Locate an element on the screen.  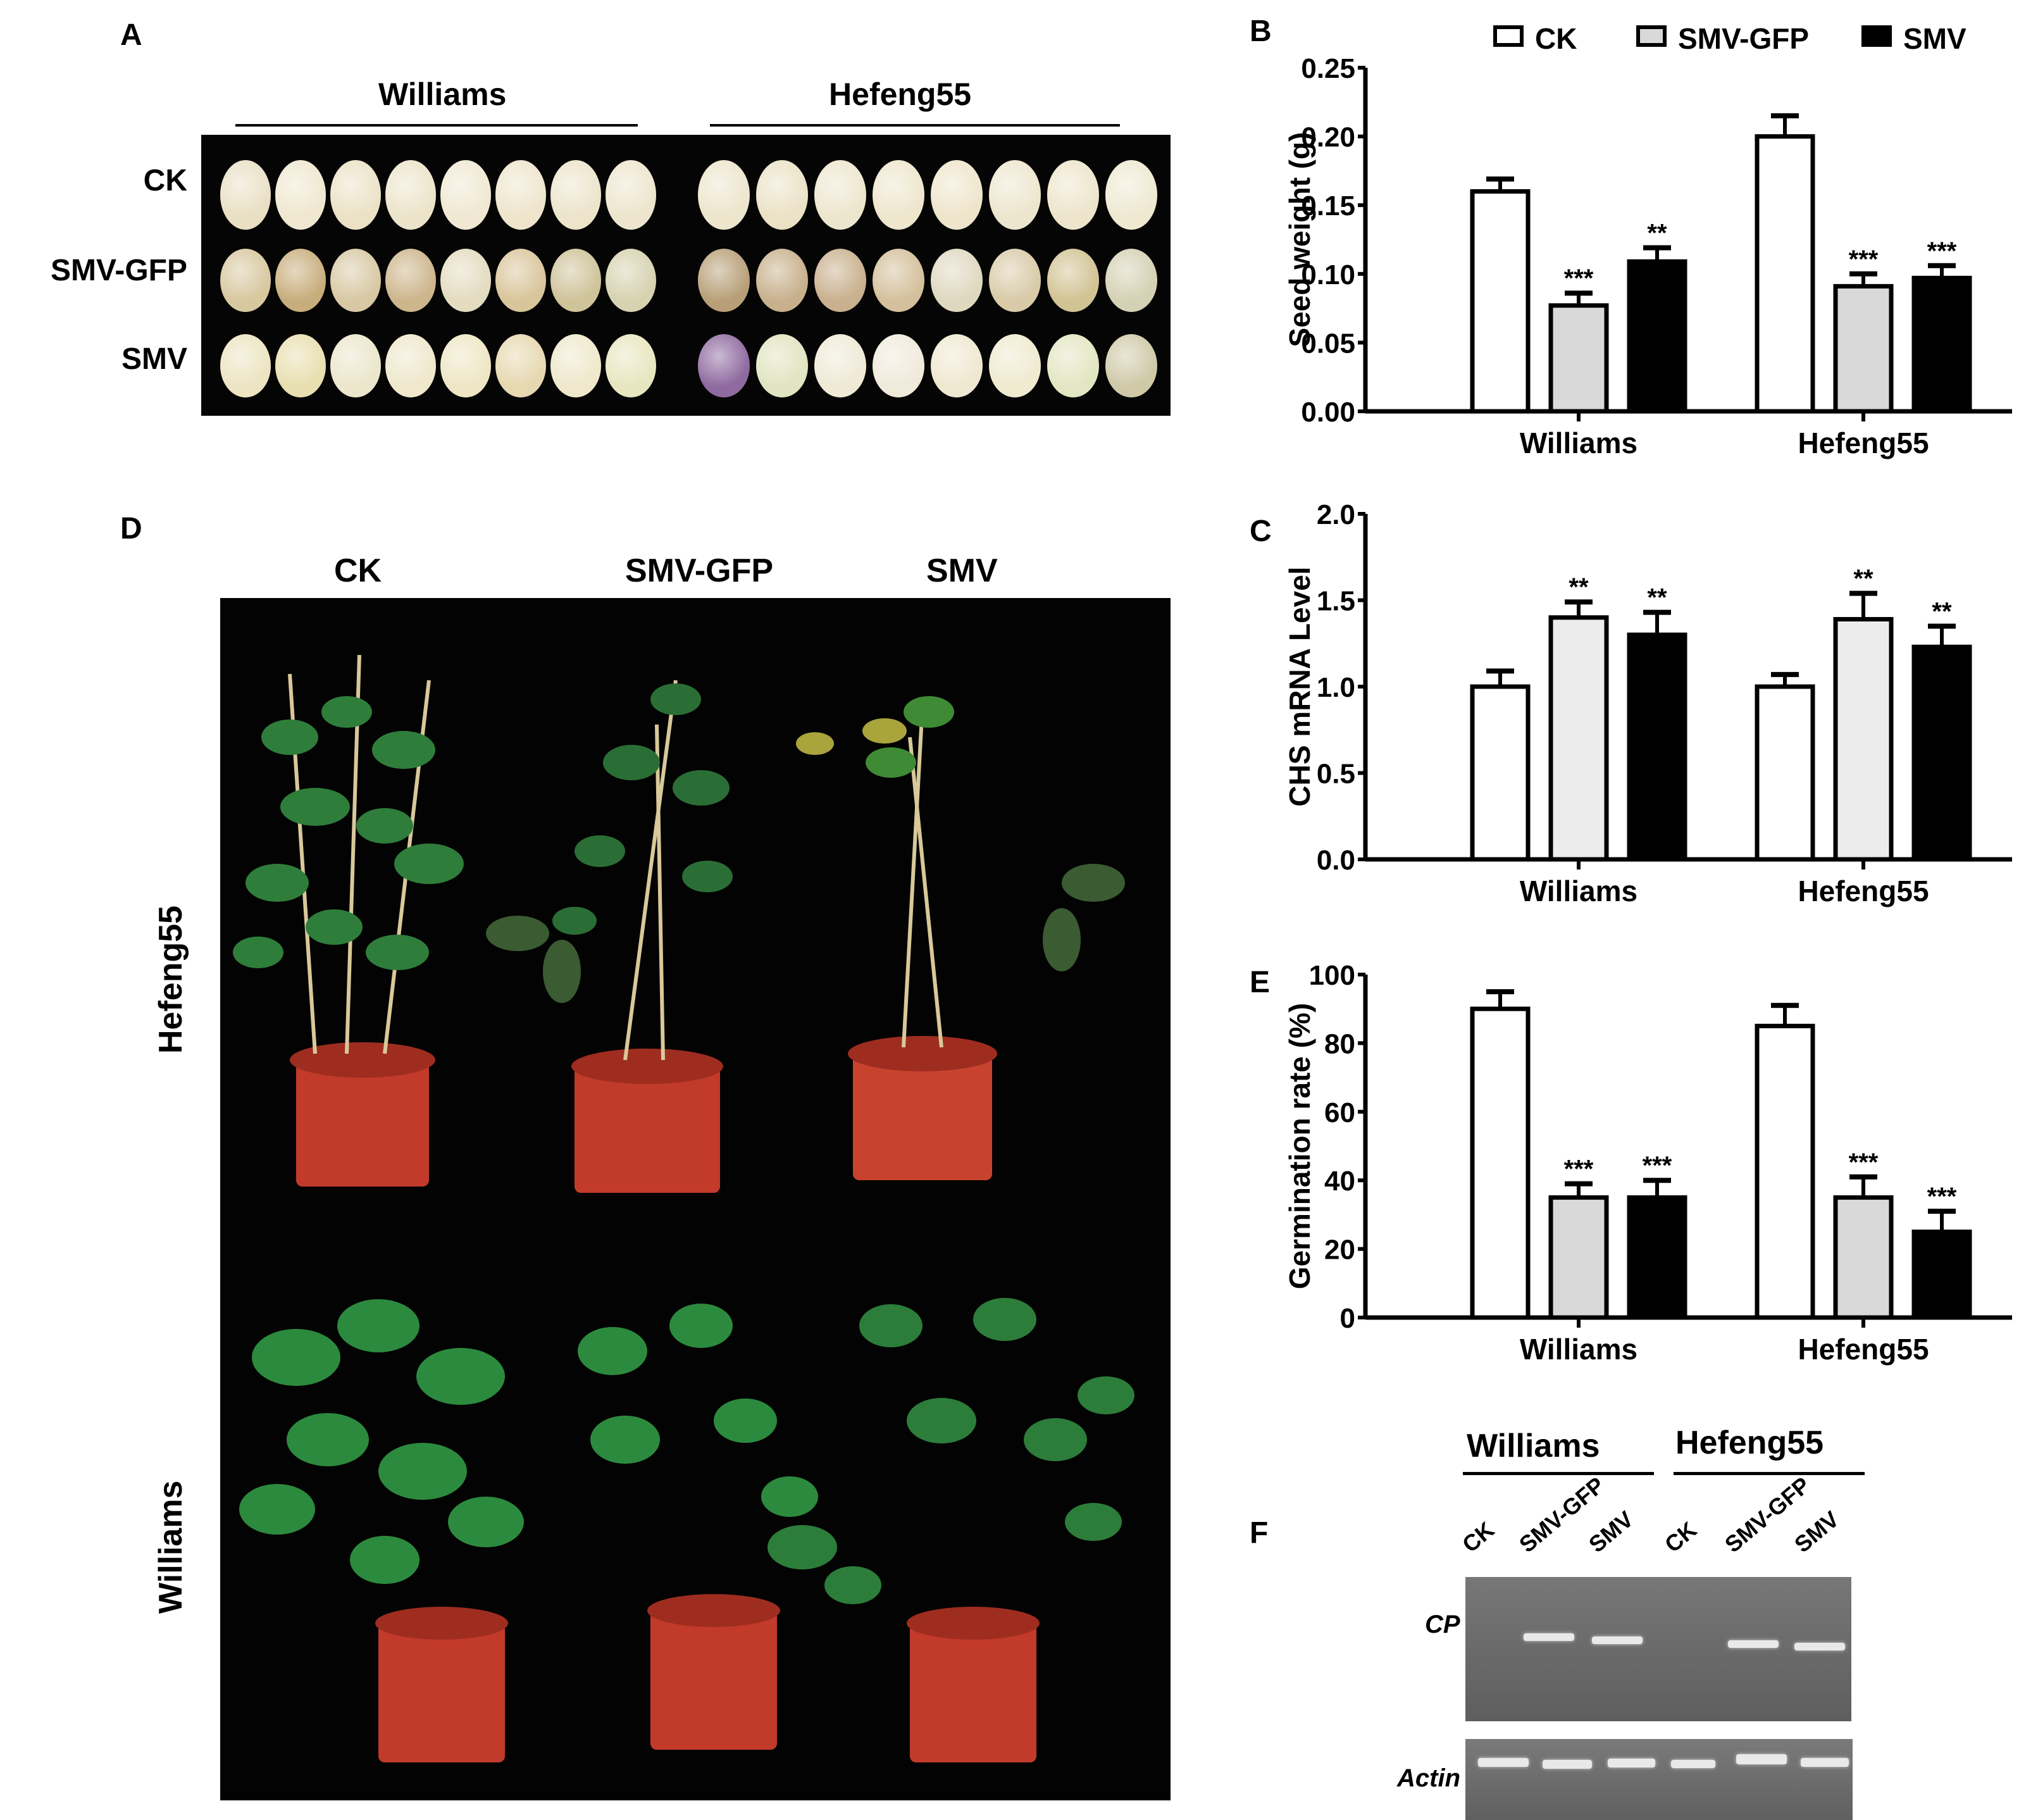
panel-a-row-smv: SMV is located at coordinates (154, 359).